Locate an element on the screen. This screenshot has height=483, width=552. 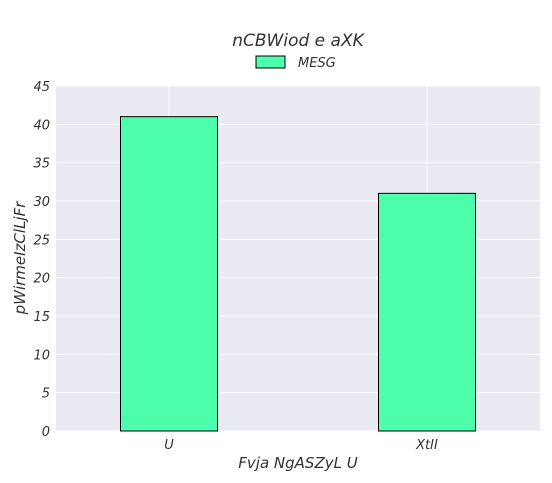
y-tick-label: 20 is located at coordinates (41, 279).